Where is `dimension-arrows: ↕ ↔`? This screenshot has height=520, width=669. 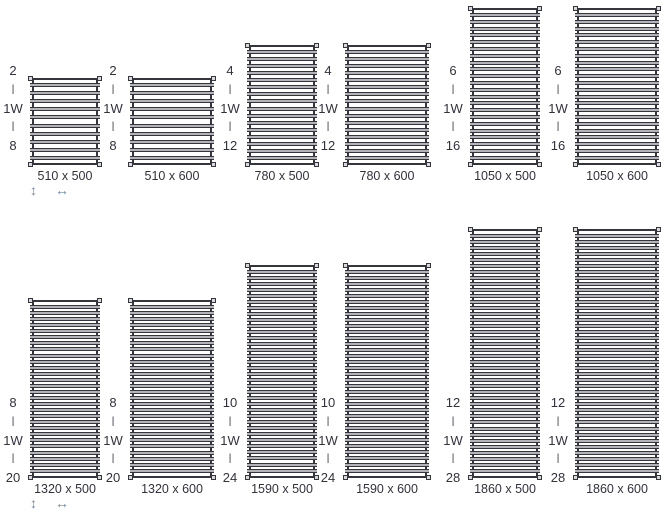 dimension-arrows: ↕ ↔ is located at coordinates (49, 503).